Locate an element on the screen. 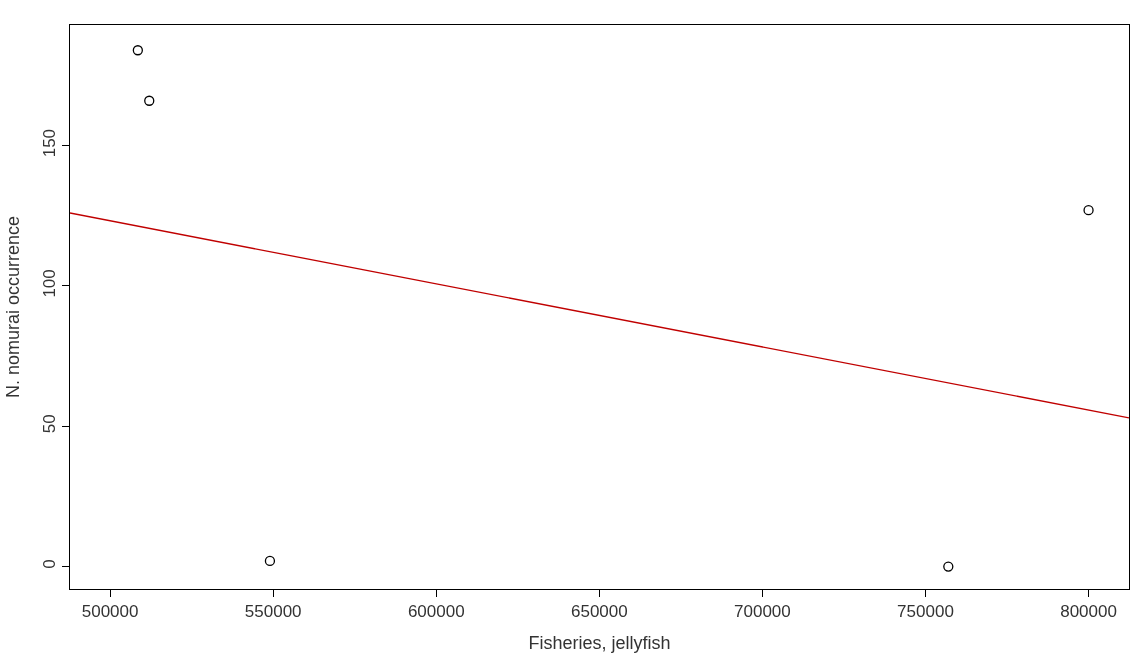 Image resolution: width=1144 pixels, height=661 pixels. y-tick-label: 50 is located at coordinates (50, 424).